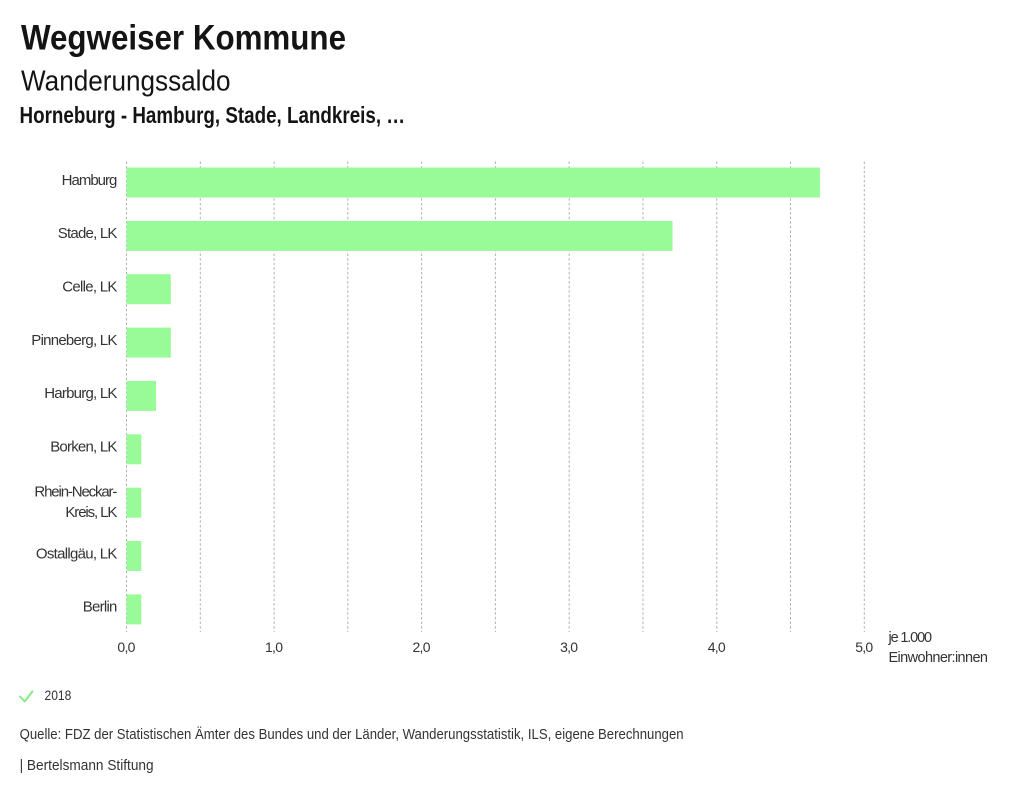  What do you see at coordinates (80, 393) in the screenshot?
I see `svg-text: Harburg, LK` at bounding box center [80, 393].